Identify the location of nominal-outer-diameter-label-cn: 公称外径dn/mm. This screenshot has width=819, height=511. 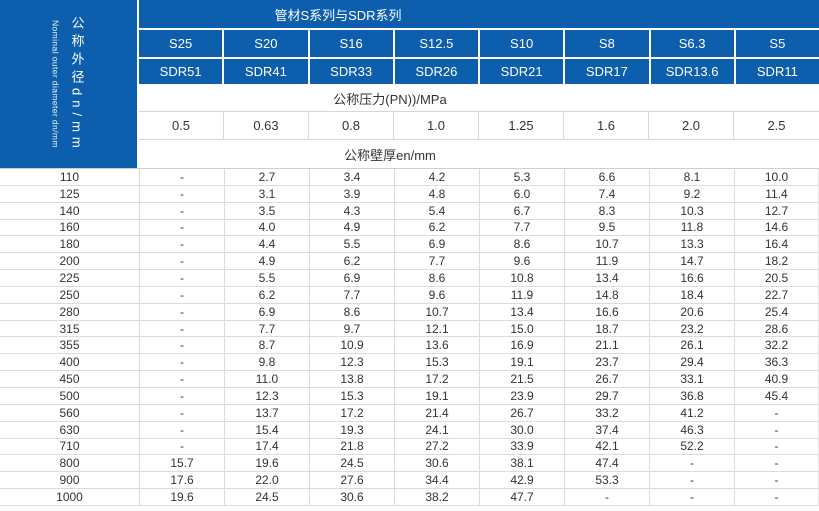
(77, 84).